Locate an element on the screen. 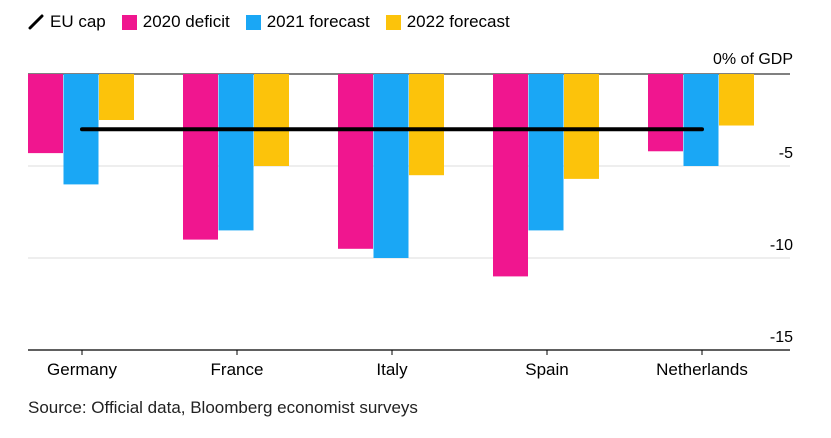  x-tick-label: France is located at coordinates (237, 369).